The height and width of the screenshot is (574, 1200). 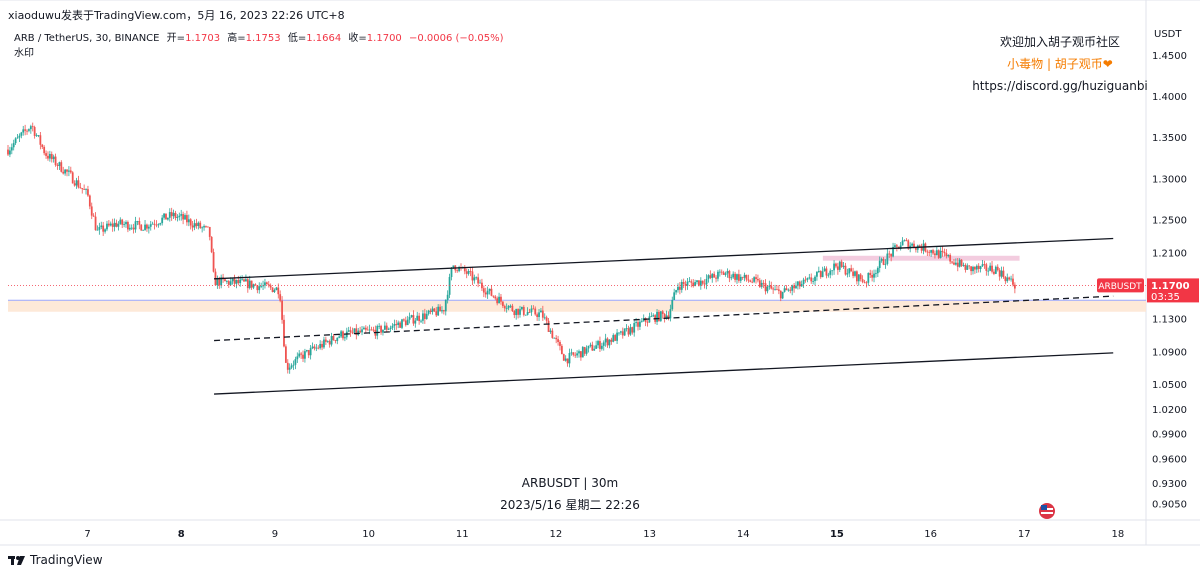 I want to click on price-badge, so click(x=1173, y=290).